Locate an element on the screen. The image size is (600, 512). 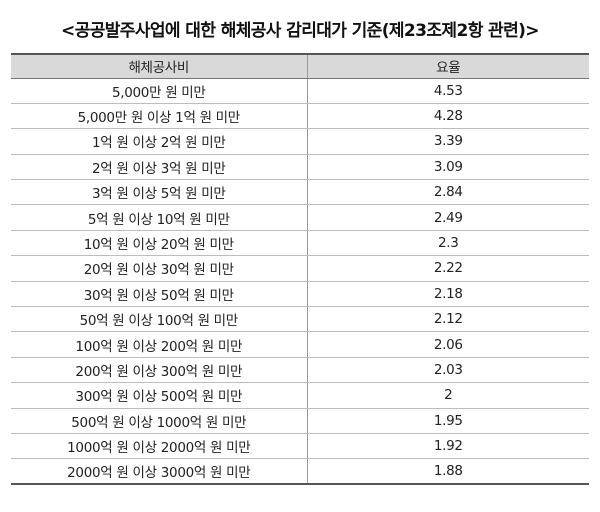
rate-cell: 2.03 is located at coordinates (448, 370).